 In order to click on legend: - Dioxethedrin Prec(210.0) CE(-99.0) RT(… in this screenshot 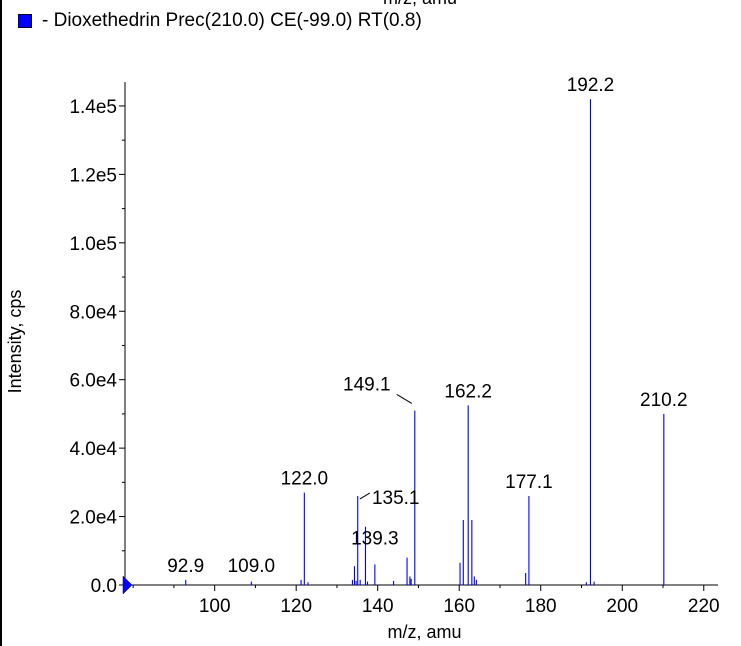, I will do `click(220, 21)`.